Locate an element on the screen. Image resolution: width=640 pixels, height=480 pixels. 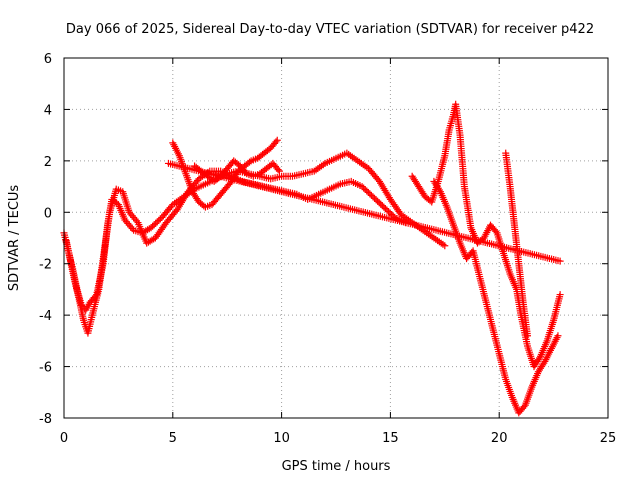
series-track-f is located at coordinates (496, 297).